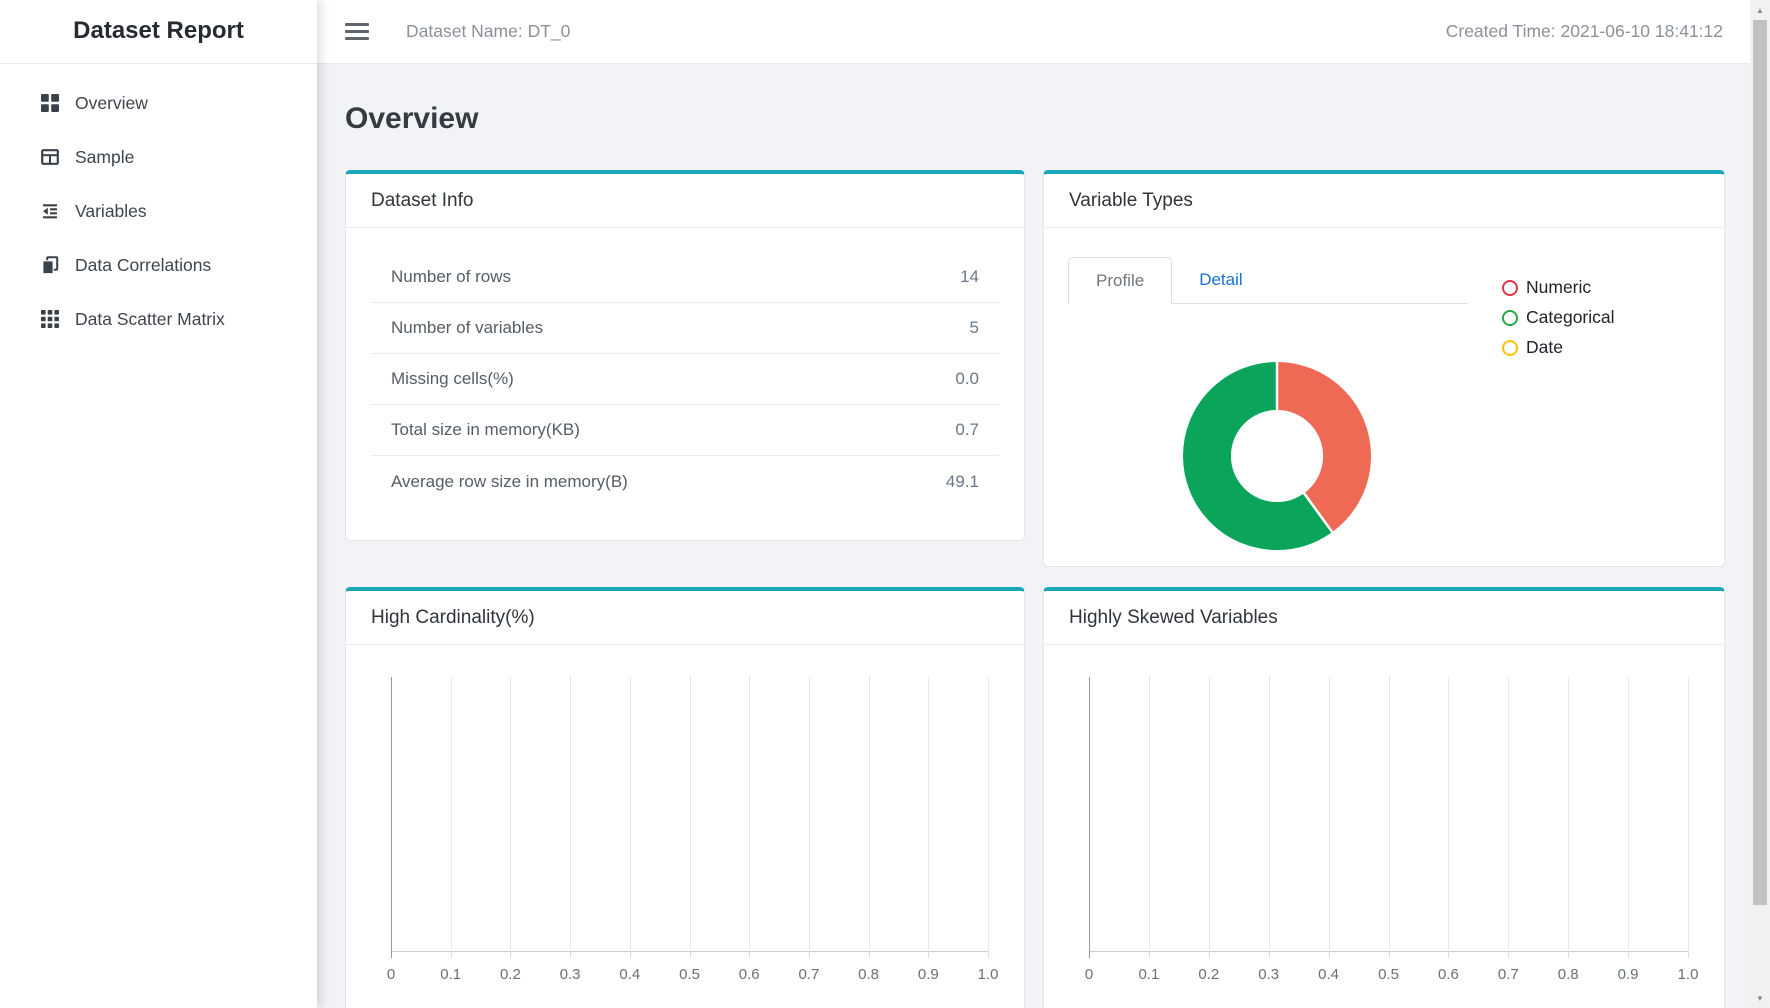 Image resolution: width=1770 pixels, height=1008 pixels. Describe the element at coordinates (111, 102) in the screenshot. I see `sidebar-item-label: Overview` at that location.